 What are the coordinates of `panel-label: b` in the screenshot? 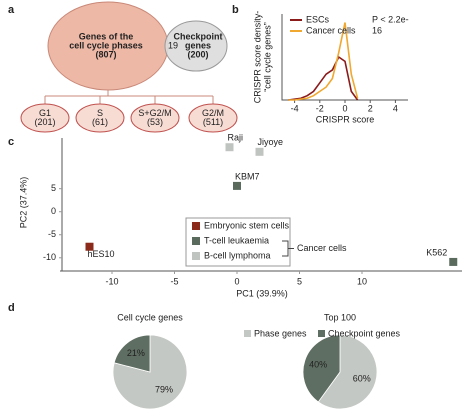 It's located at (235, 10).